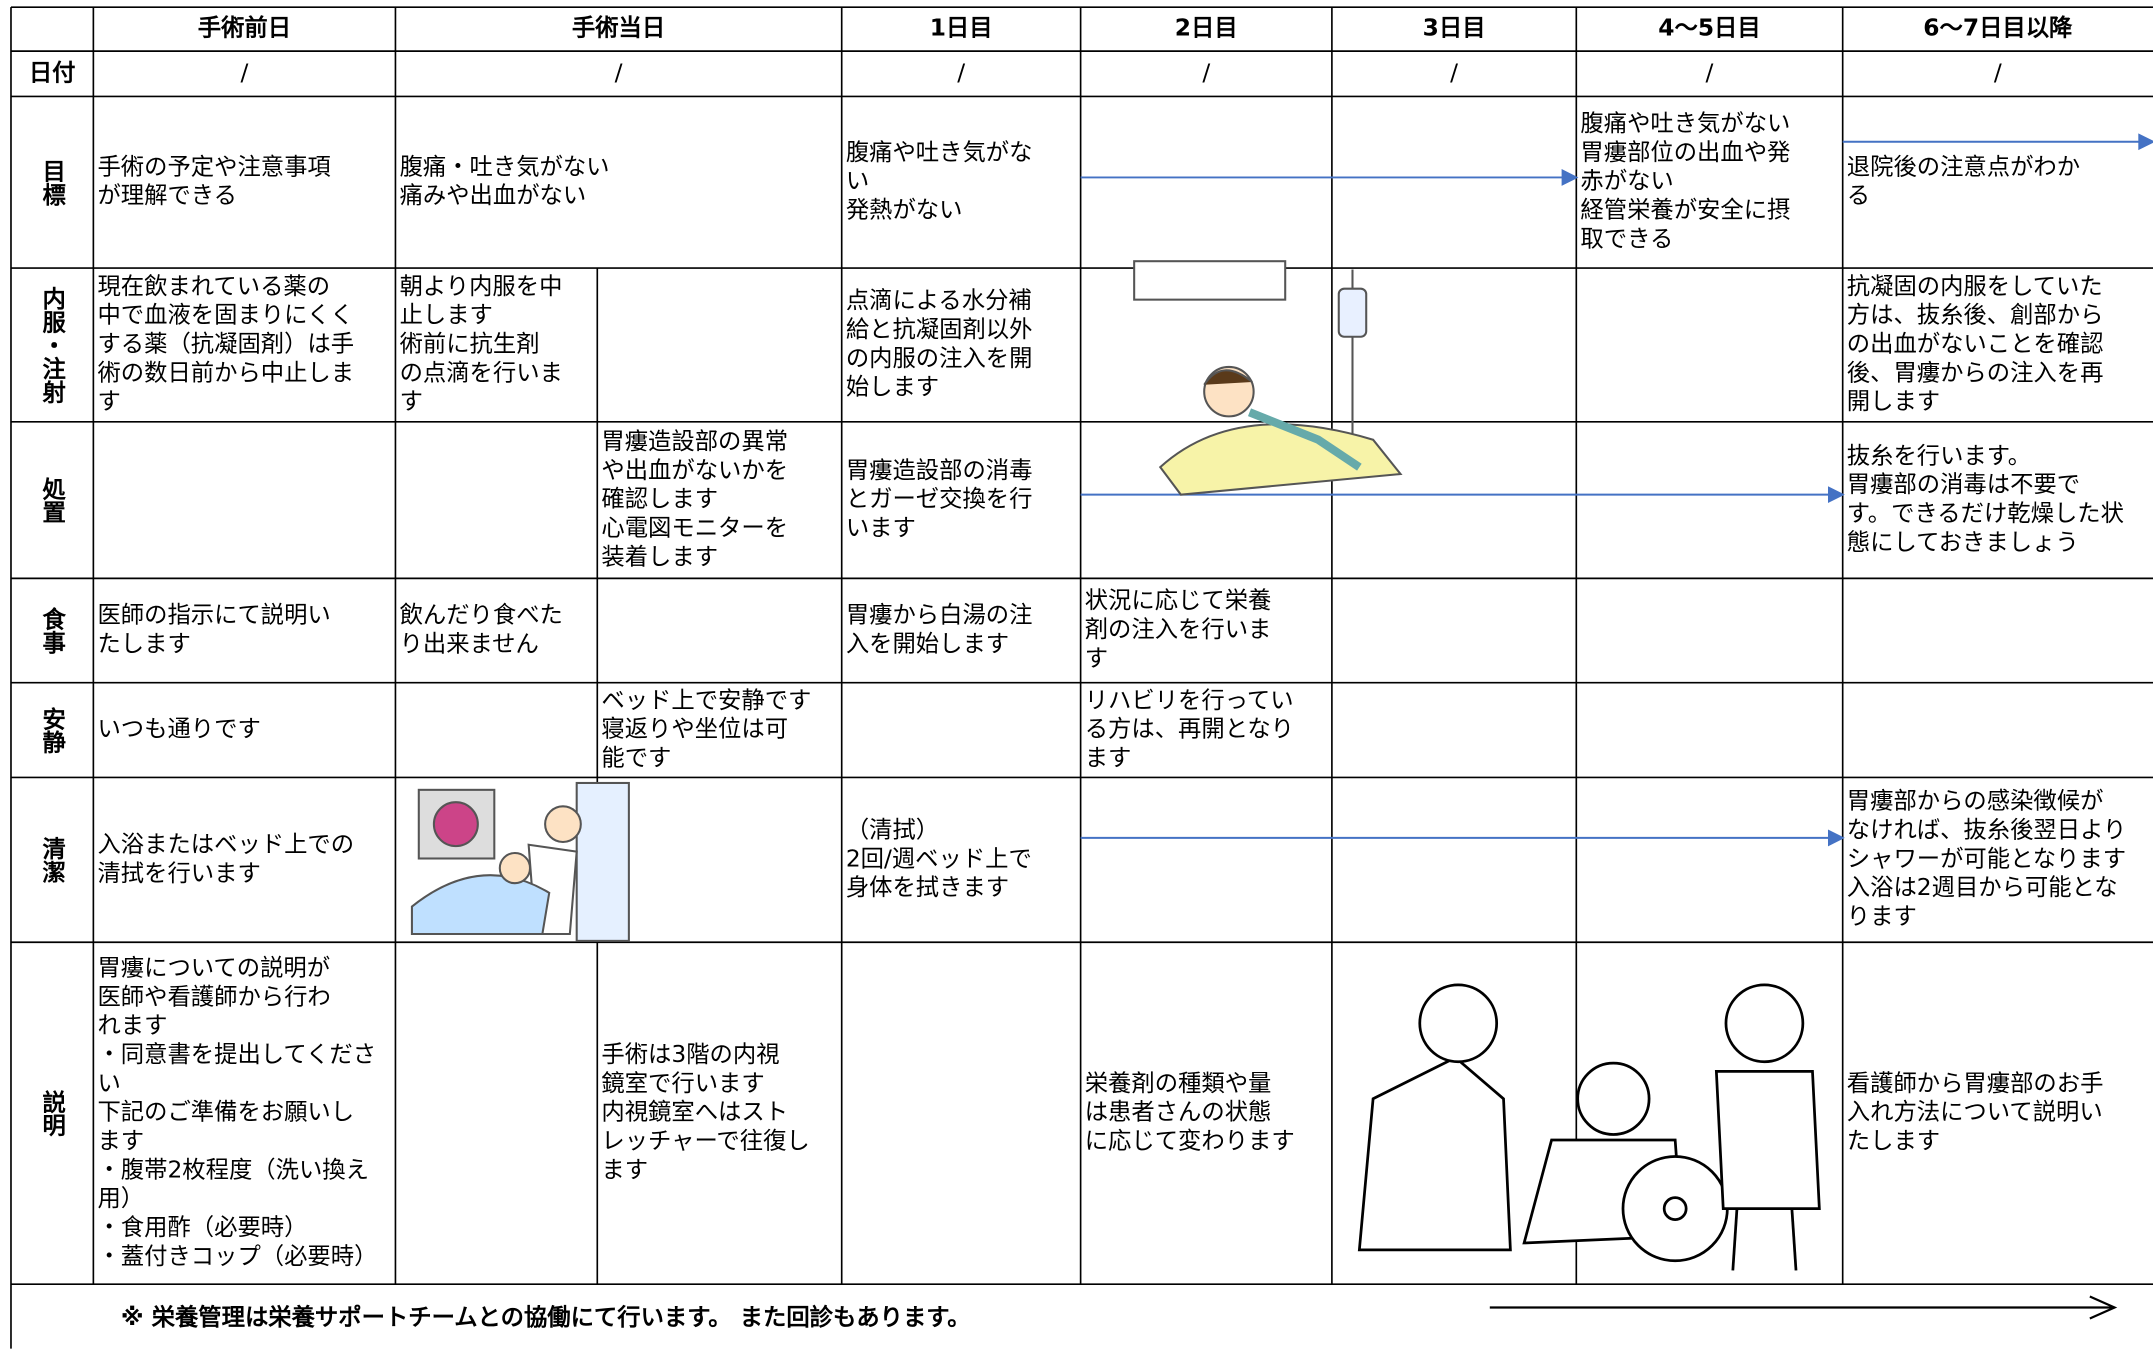  Describe the element at coordinates (927, 643) in the screenshot. I see `cell-text: 入を開始します` at that location.